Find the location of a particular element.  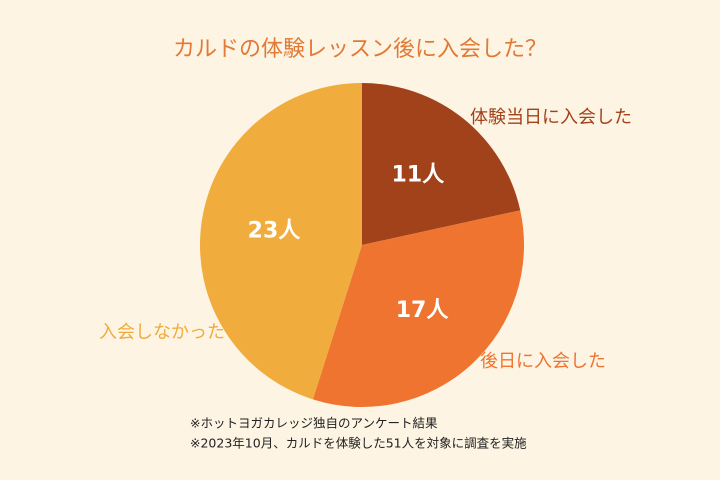

category-label: 後日に入会した is located at coordinates (543, 361).